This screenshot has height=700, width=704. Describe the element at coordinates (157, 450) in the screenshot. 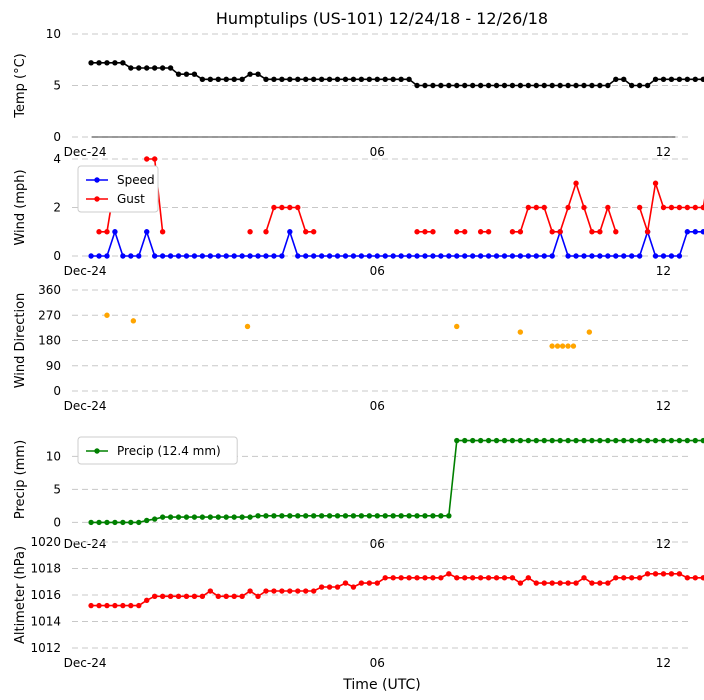

I see `legend: Precip (12.4 mm)` at that location.